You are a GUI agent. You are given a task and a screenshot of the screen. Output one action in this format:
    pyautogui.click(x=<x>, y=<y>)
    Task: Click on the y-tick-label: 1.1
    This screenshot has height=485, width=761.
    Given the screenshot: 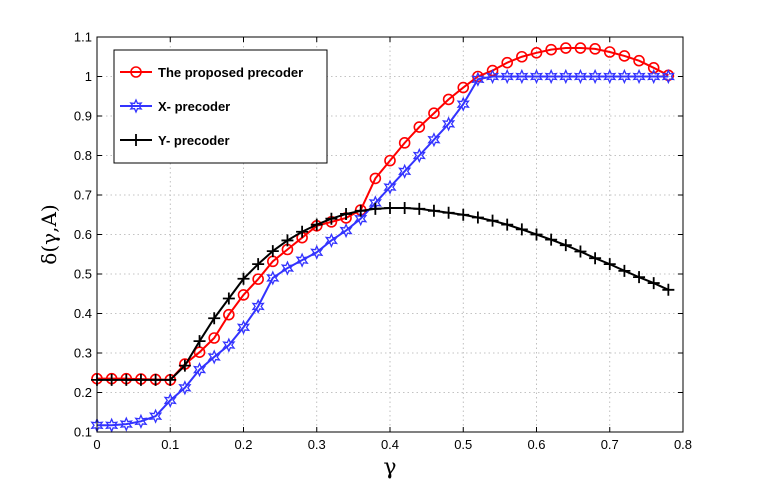 What is the action you would take?
    pyautogui.click(x=83, y=37)
    